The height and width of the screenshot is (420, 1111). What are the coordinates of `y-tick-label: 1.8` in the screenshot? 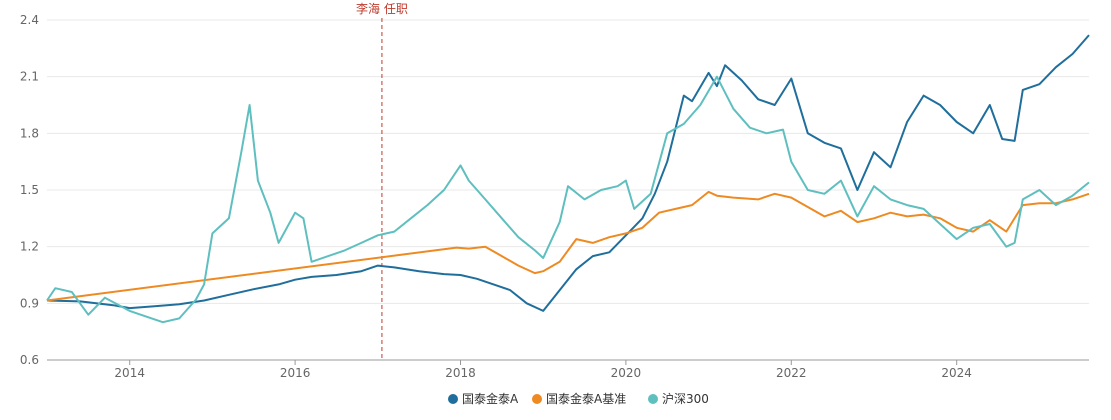 It's located at (29, 133).